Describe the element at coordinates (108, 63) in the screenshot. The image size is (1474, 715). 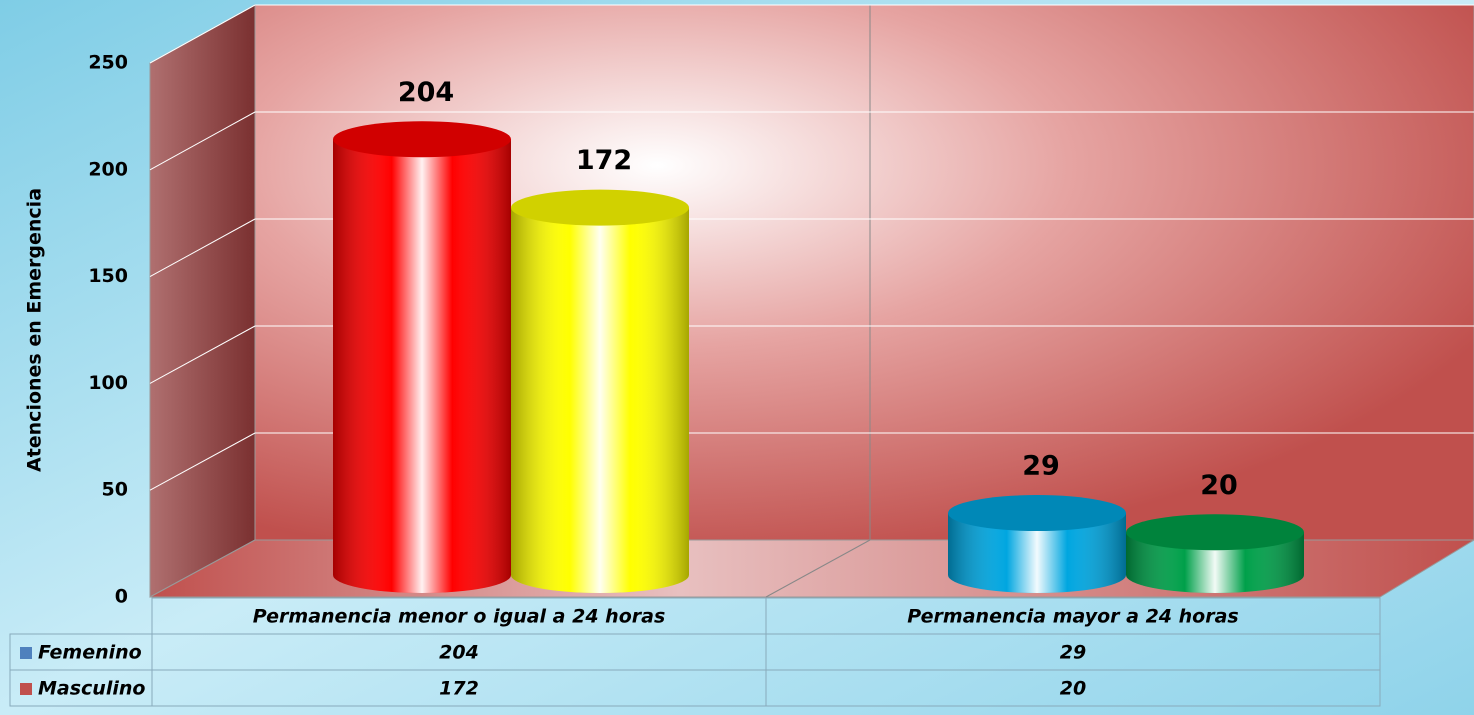
I see `y-tick-label: 250` at that location.